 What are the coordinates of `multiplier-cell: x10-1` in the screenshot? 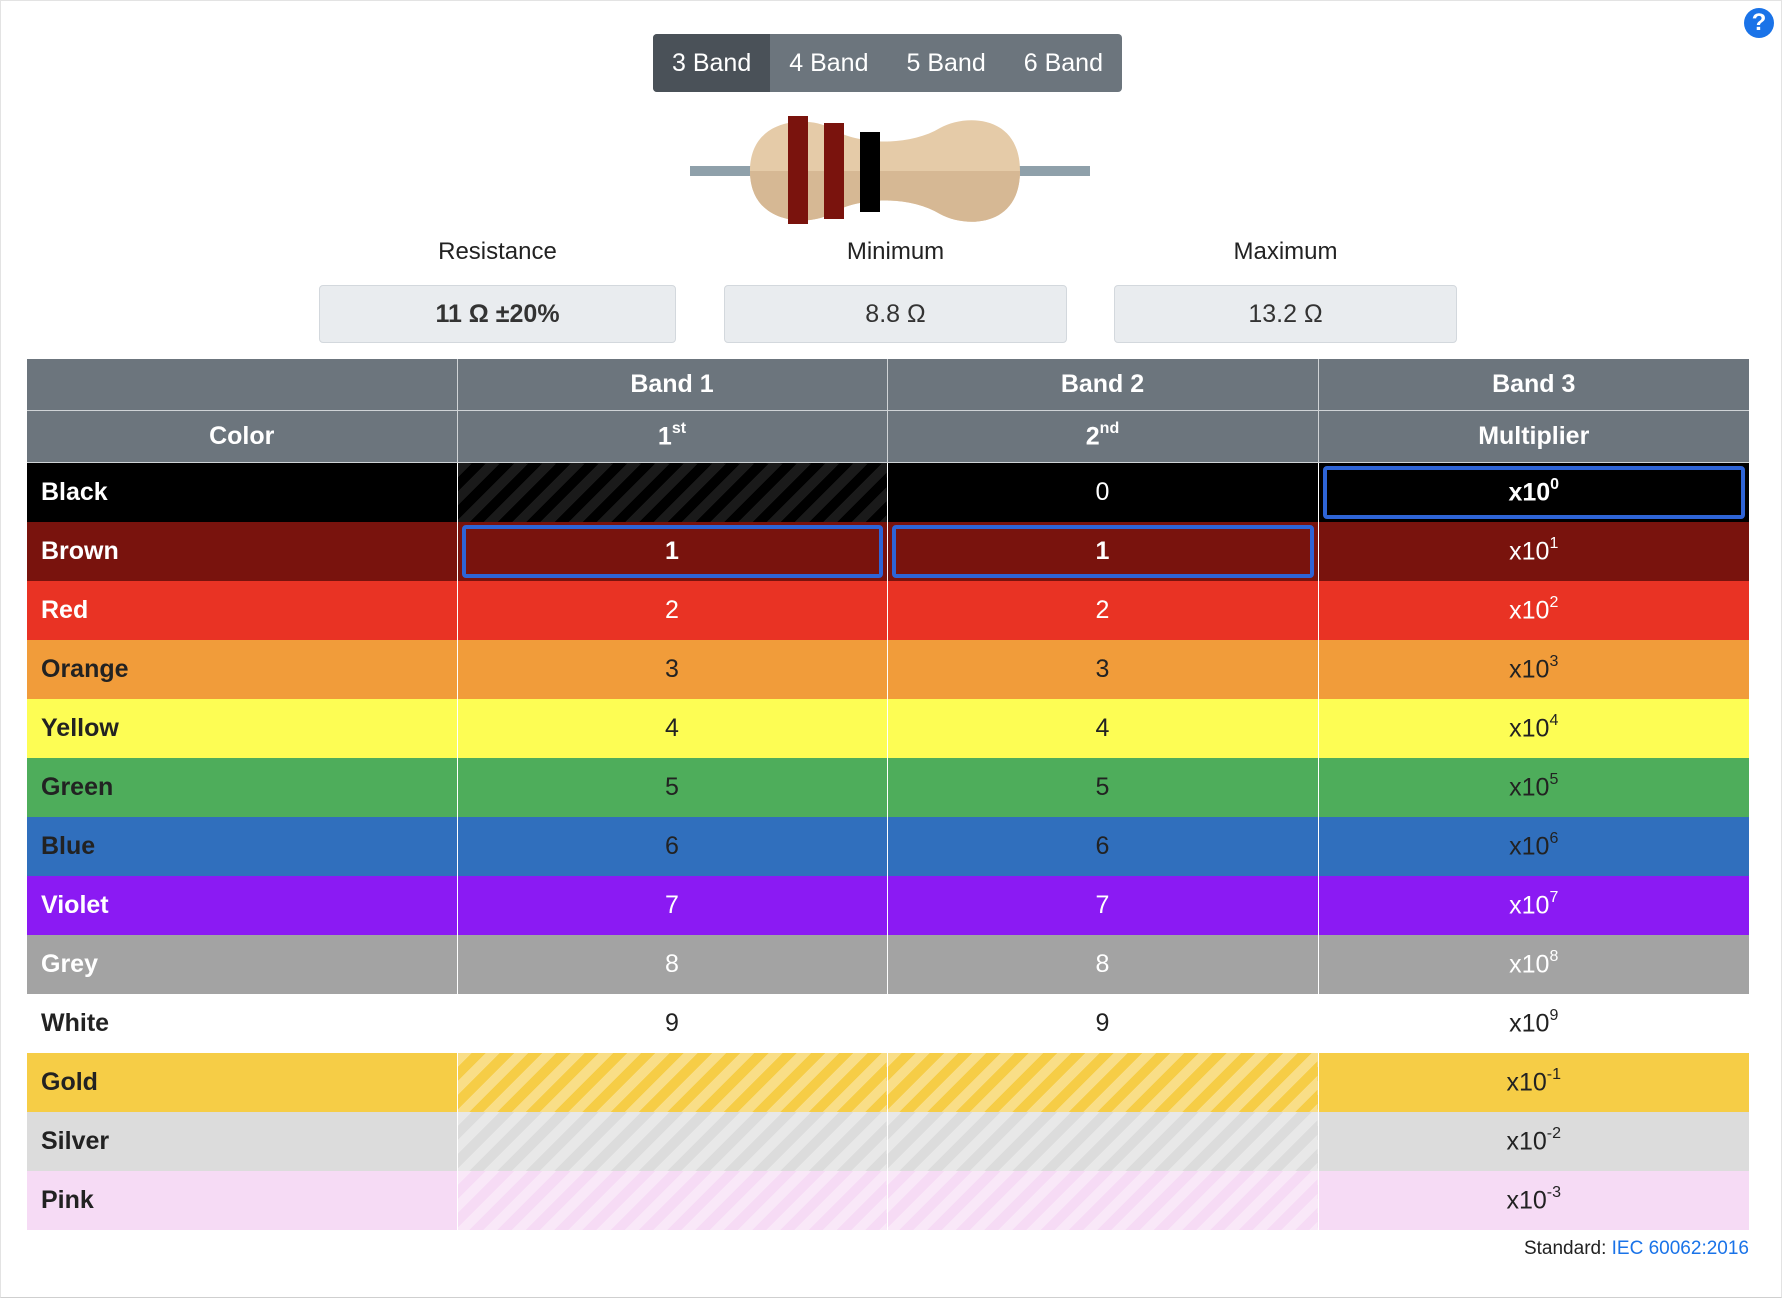 It's located at (1533, 1082).